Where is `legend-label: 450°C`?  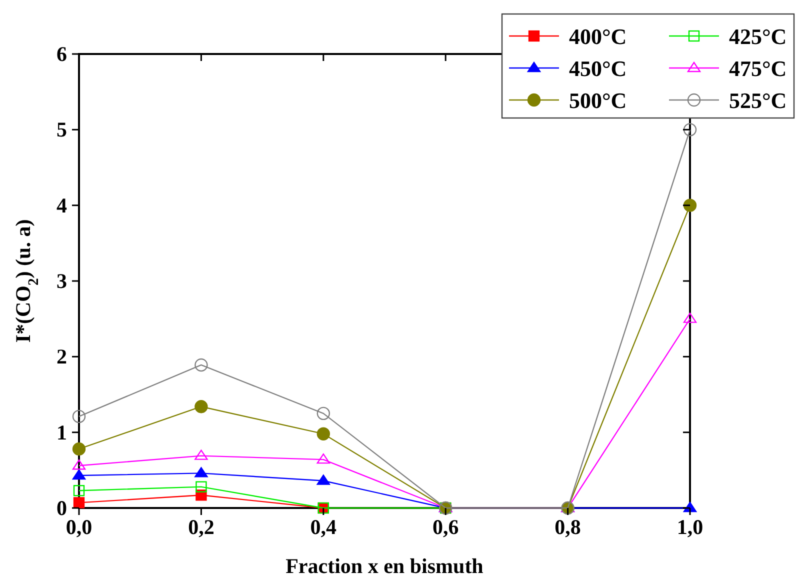
legend-label: 450°C is located at coordinates (598, 68).